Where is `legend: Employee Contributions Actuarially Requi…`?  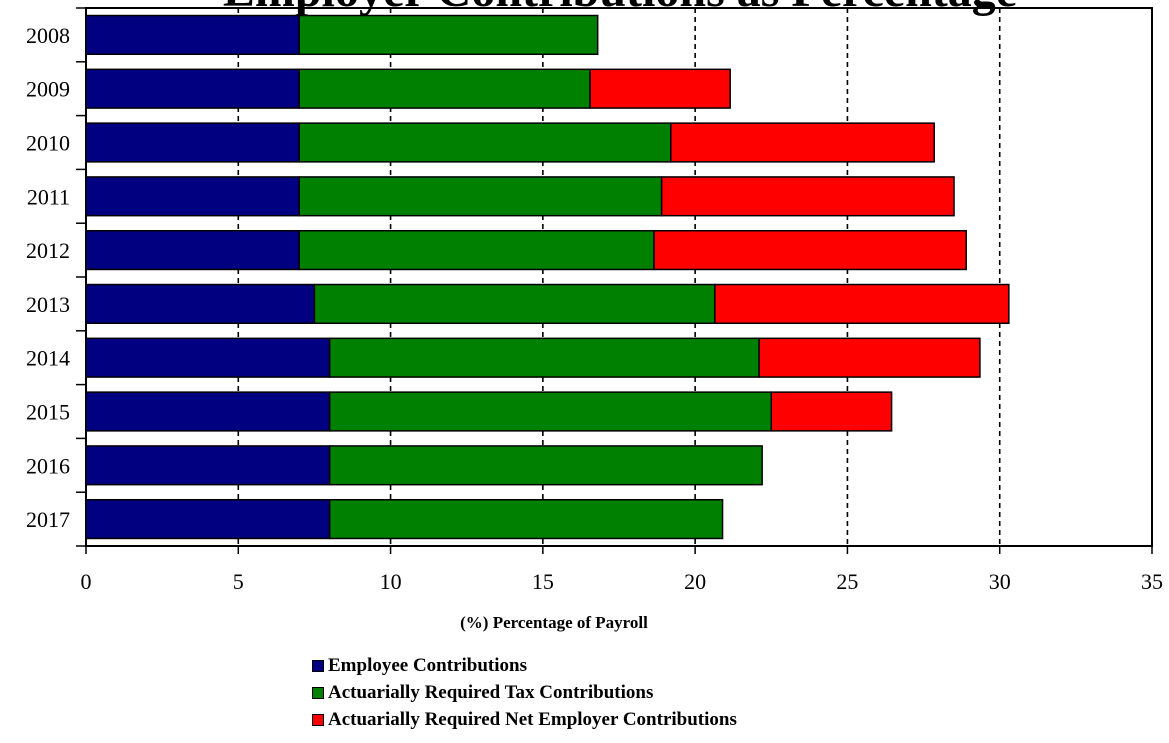 legend: Employee Contributions Actuarially Requi… is located at coordinates (524, 692).